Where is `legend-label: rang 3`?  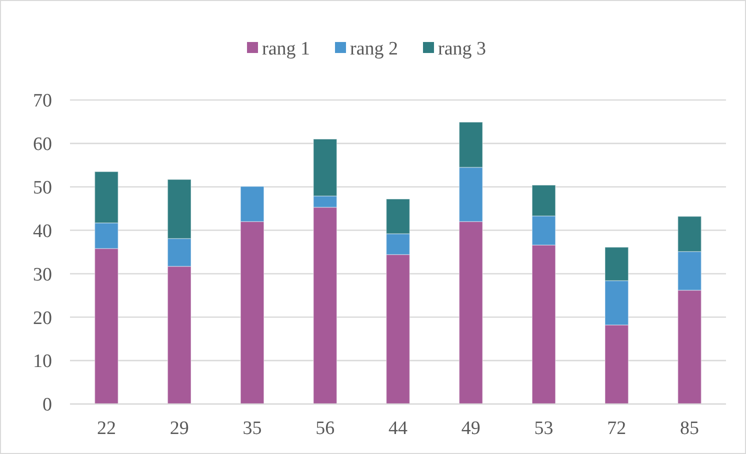
legend-label: rang 3 is located at coordinates (462, 49).